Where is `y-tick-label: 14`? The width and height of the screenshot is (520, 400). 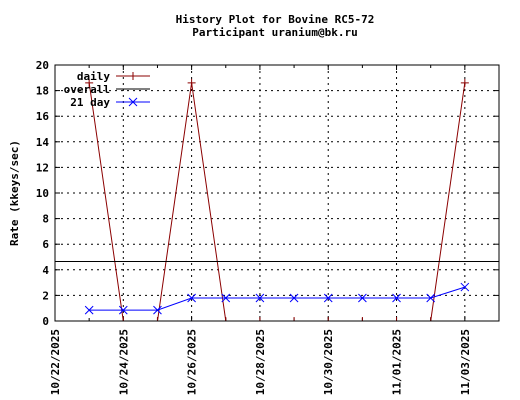
y-tick-label: 14 is located at coordinates (43, 142).